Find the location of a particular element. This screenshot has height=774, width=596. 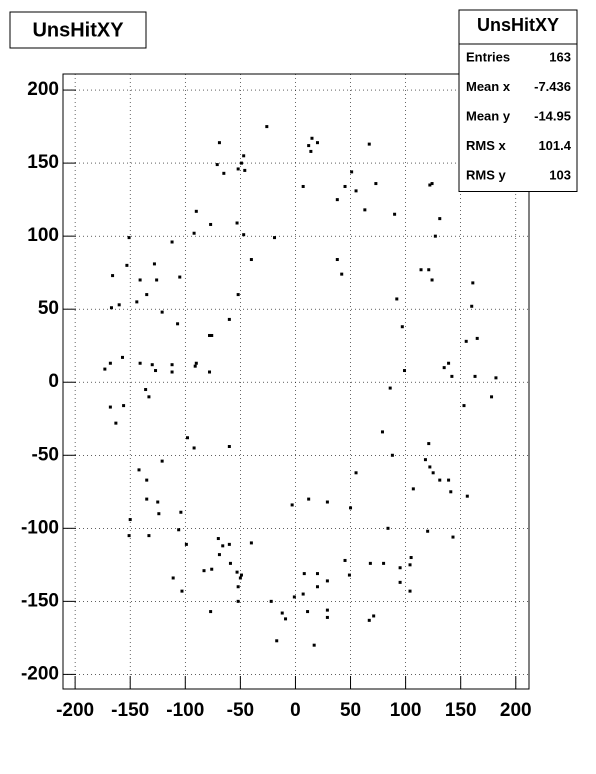

y-tick-label: 0 is located at coordinates (53, 381).